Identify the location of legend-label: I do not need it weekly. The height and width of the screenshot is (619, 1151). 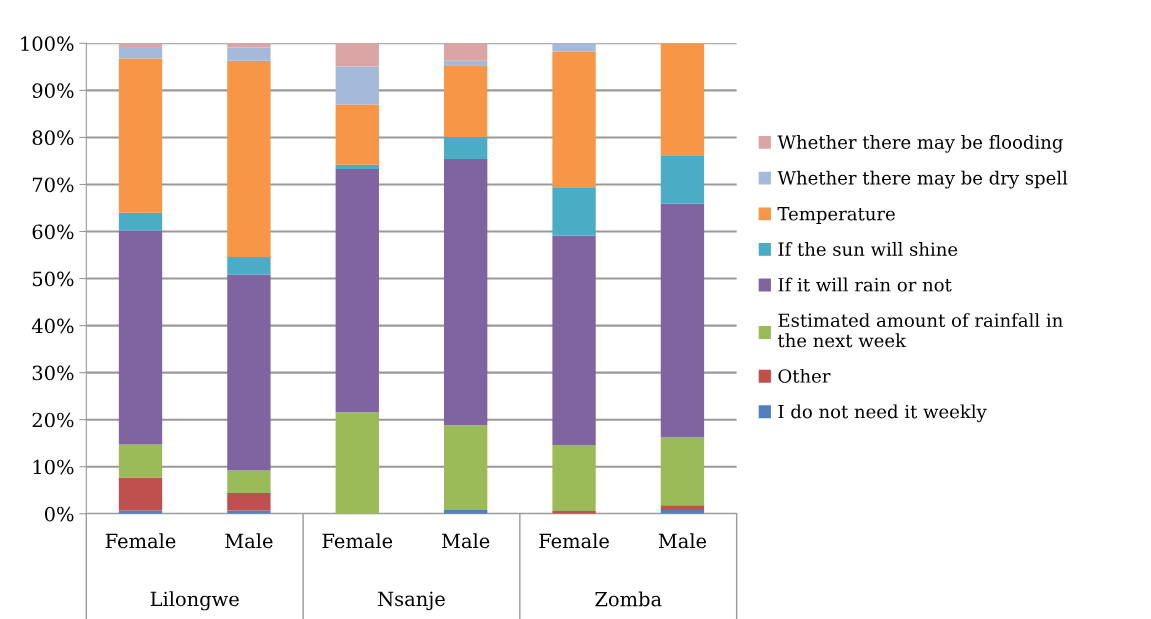
(882, 413).